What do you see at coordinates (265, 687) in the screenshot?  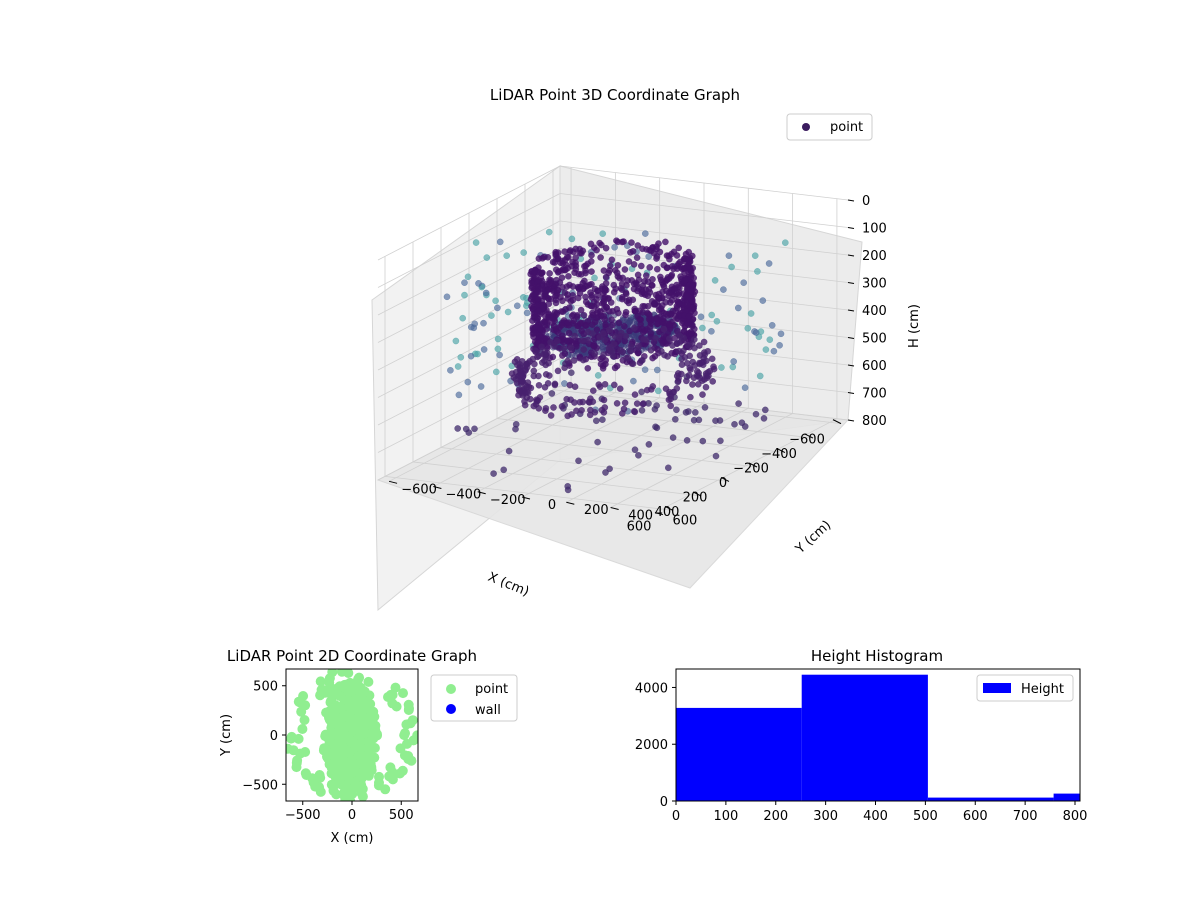 I see `y-tick-label: 500` at bounding box center [265, 687].